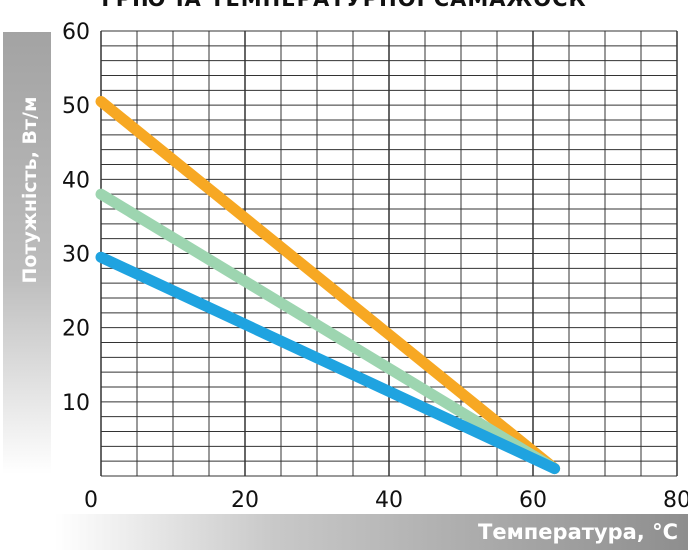 This screenshot has height=550, width=688. What do you see at coordinates (578, 532) in the screenshot?
I see `x-axis-label: Температура, °C` at bounding box center [578, 532].